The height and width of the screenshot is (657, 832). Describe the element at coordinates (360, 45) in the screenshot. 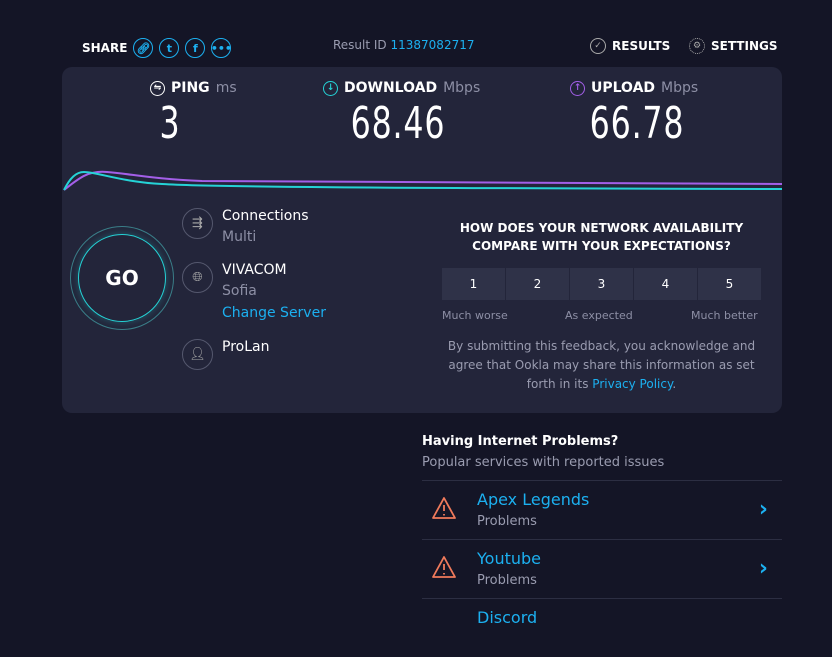

I see `result-id-label: Result ID` at that location.